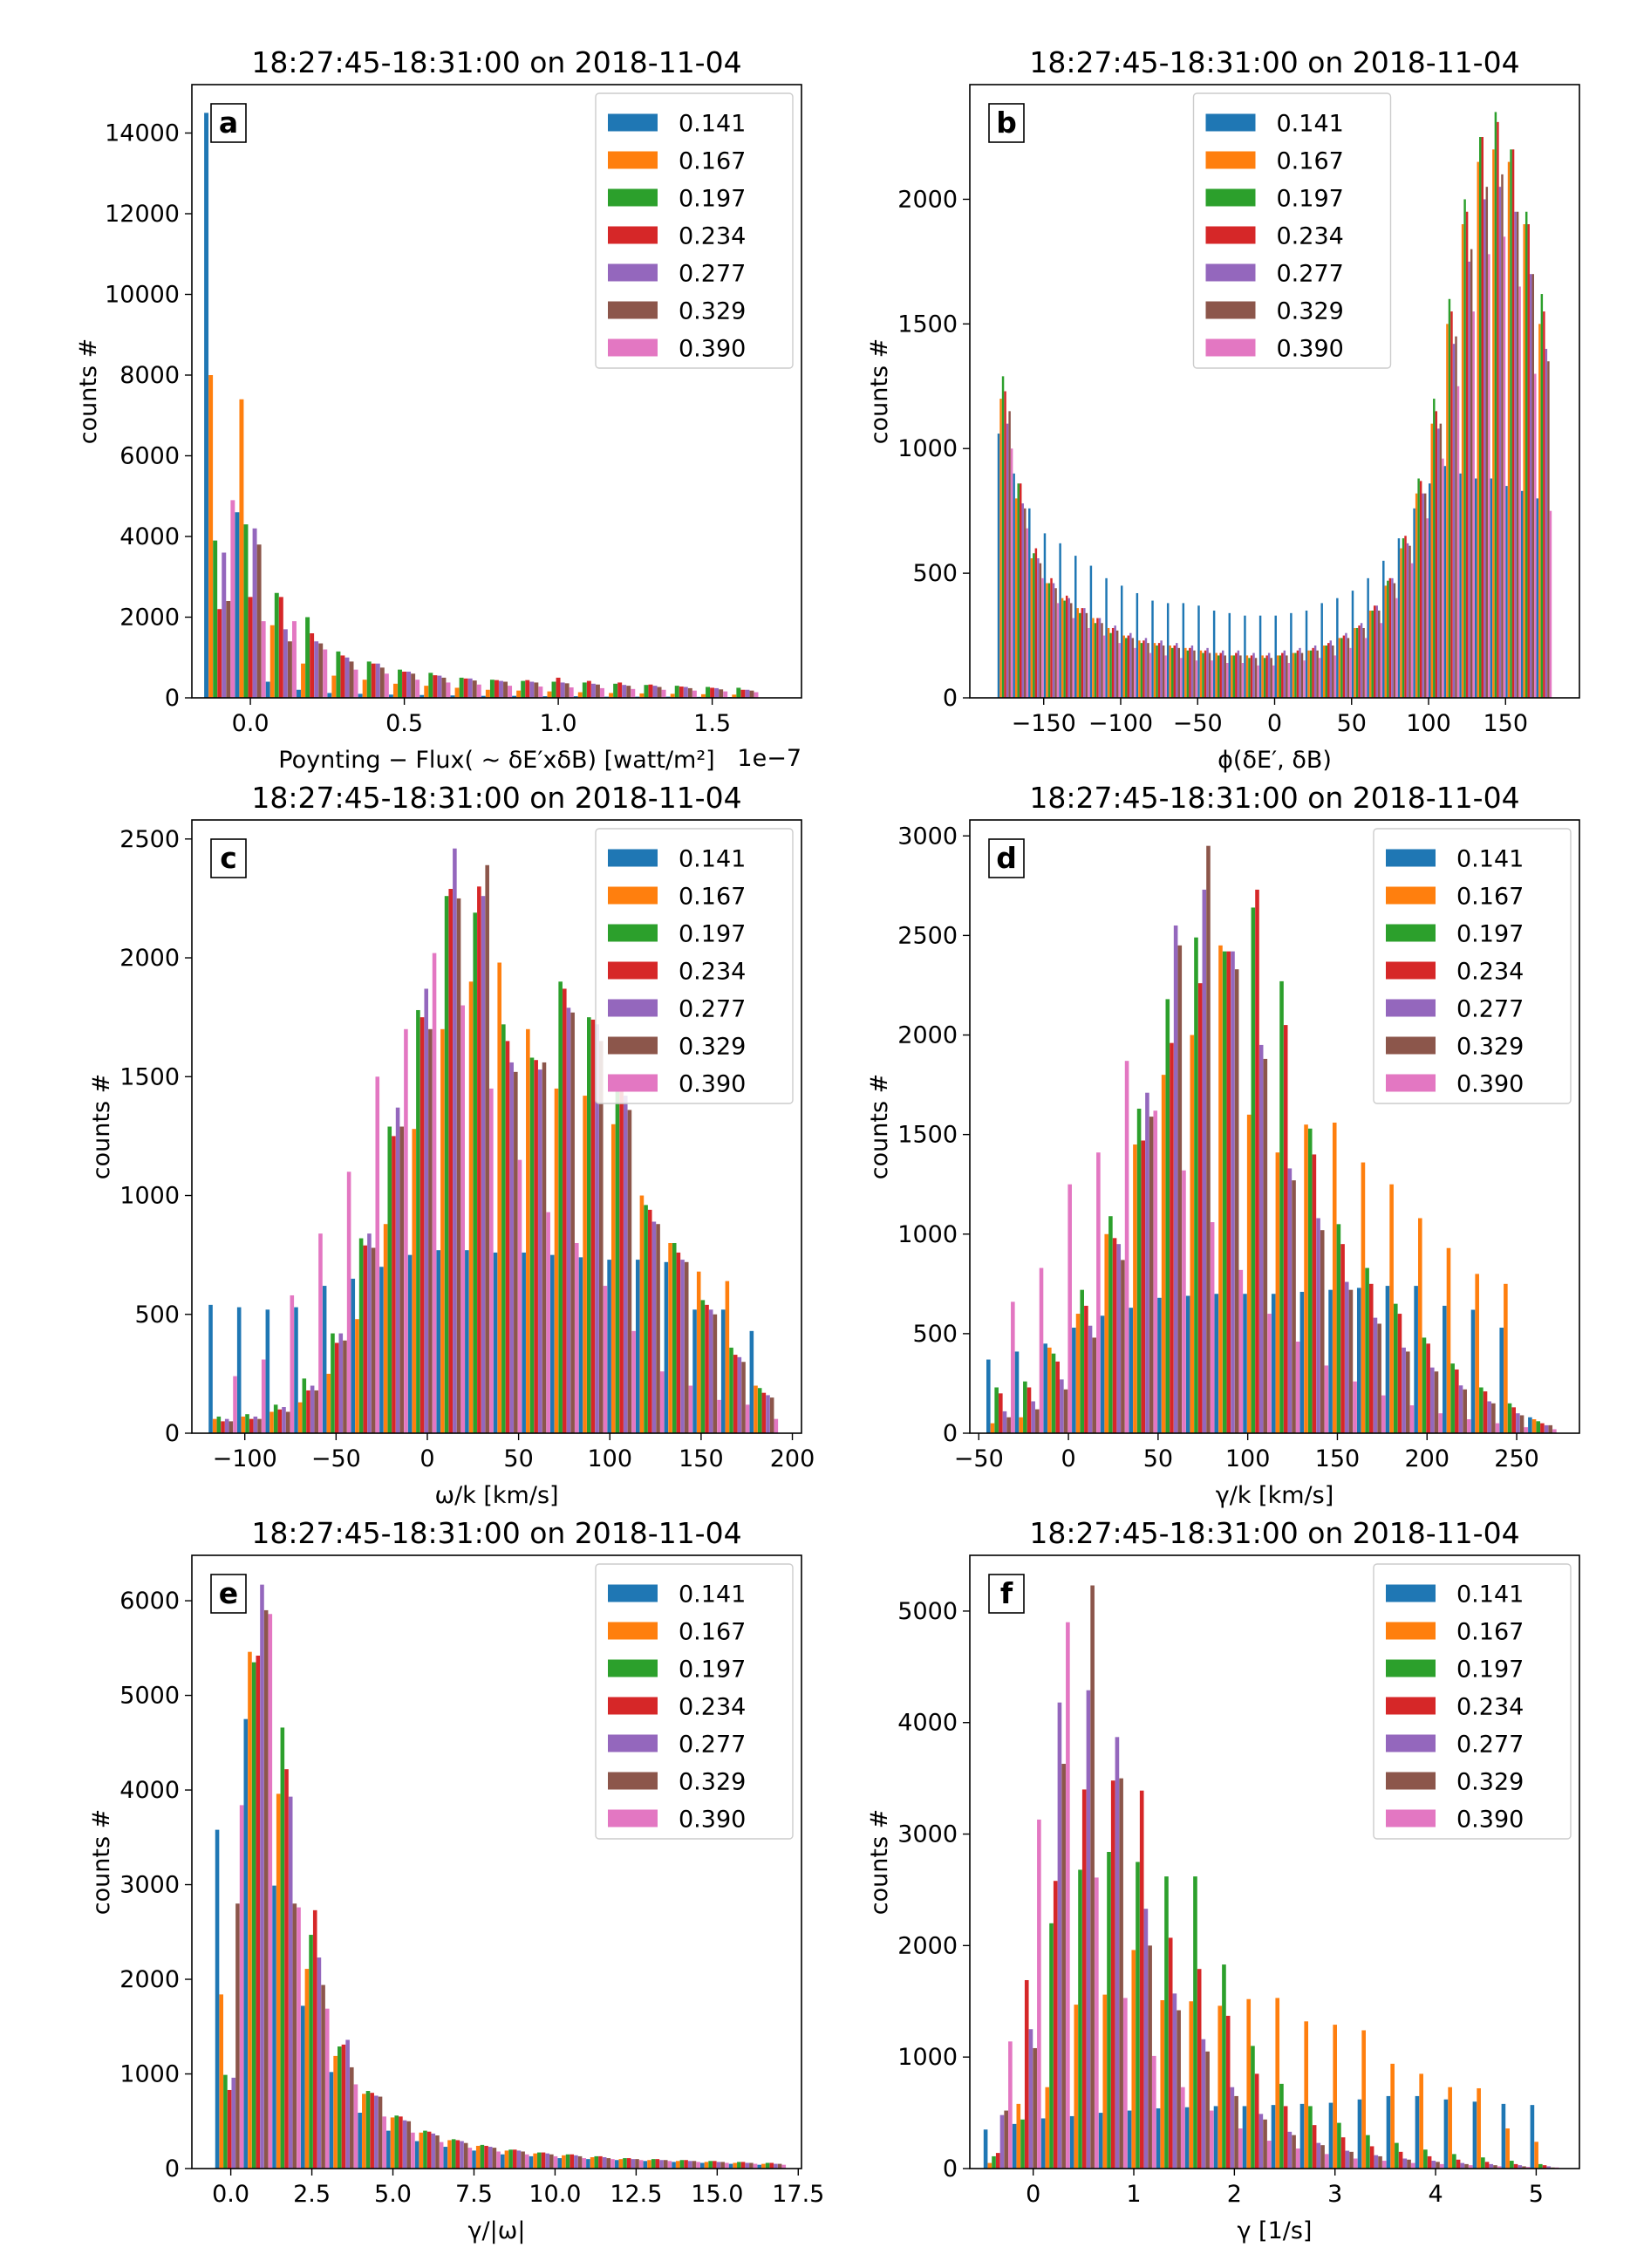 The image size is (1637, 2268). Describe the element at coordinates (636, 2194) in the screenshot. I see `x-tick-label: 12.5` at that location.